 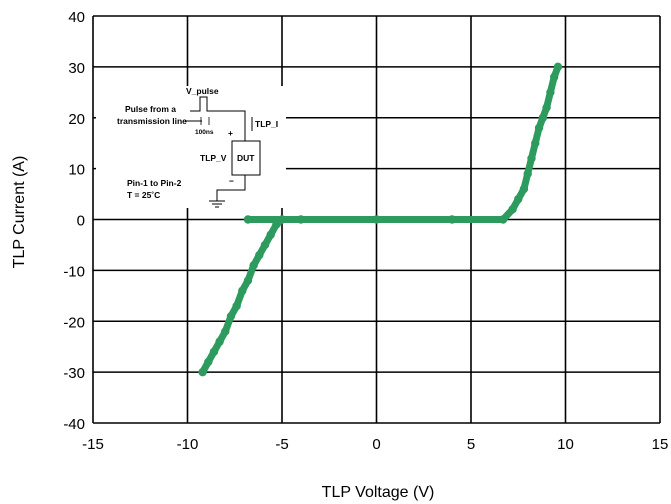 What do you see at coordinates (74, 271) in the screenshot?
I see `y-tick-label: -10` at bounding box center [74, 271].